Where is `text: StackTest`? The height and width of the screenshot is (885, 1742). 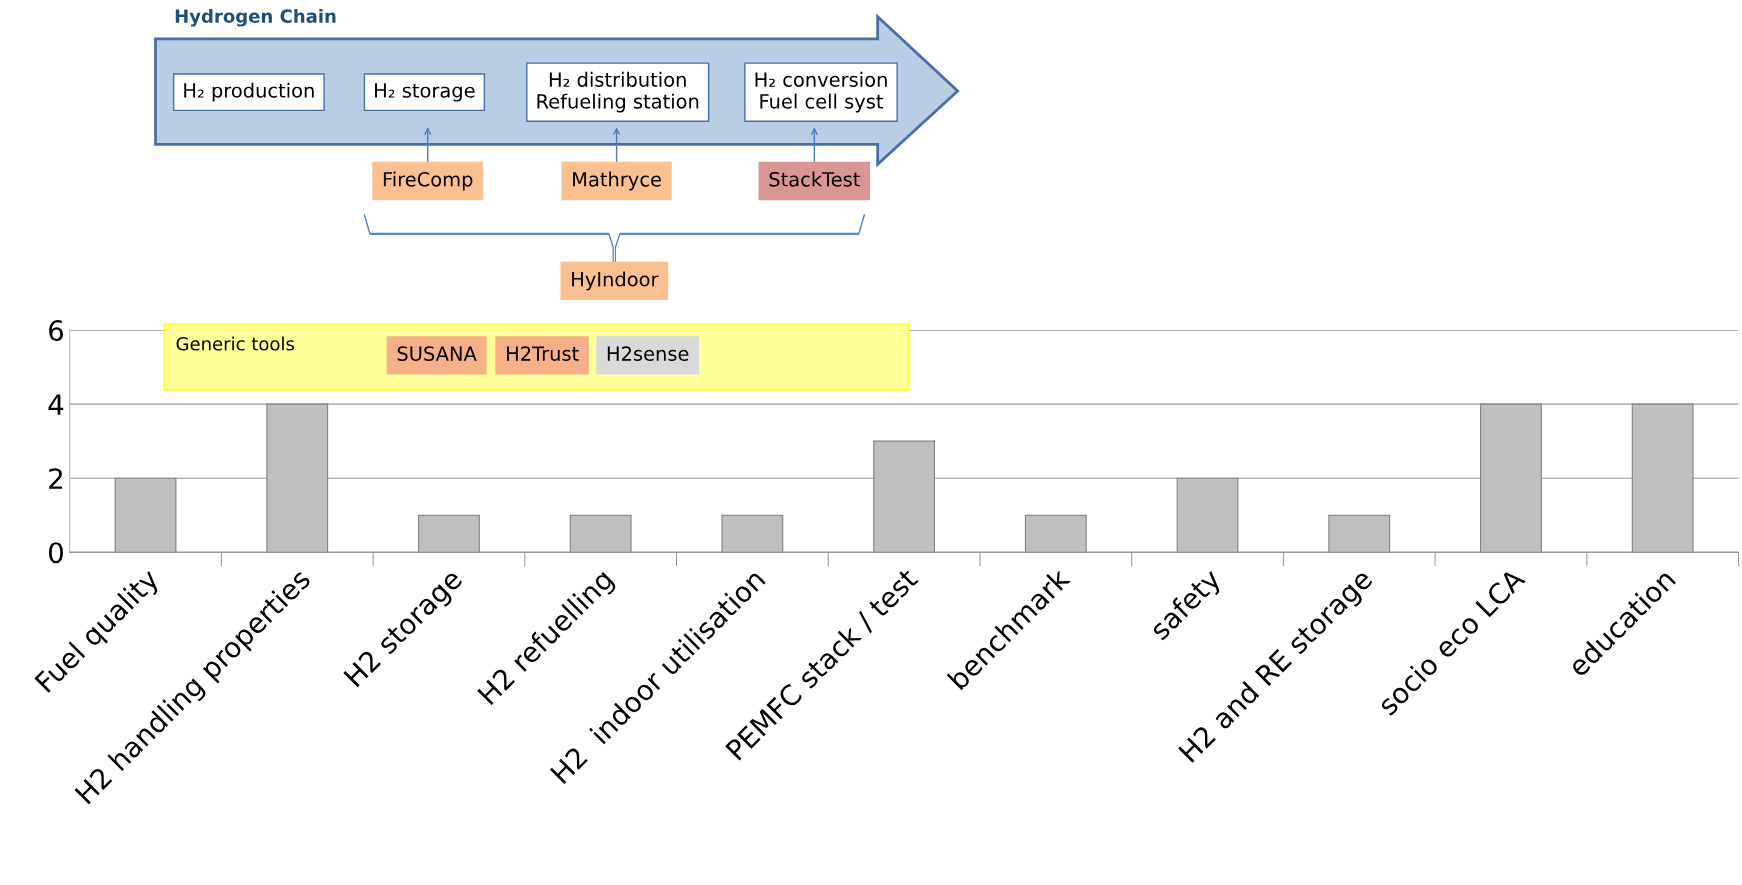
text: StackTest is located at coordinates (814, 179).